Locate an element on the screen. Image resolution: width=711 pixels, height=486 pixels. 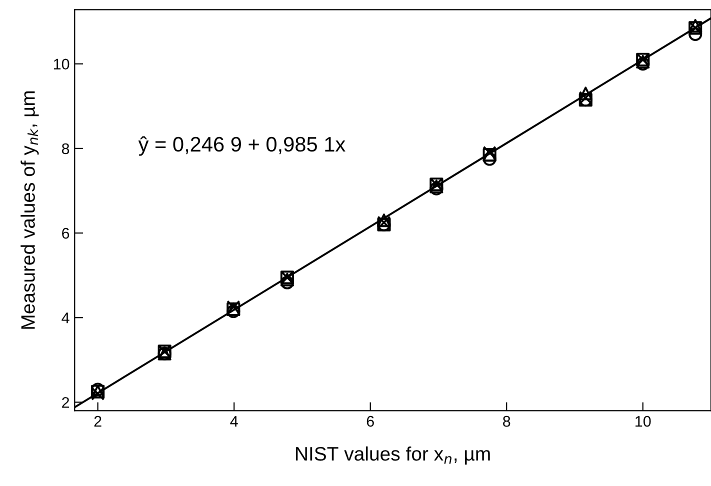
x-tick-label: 2 is located at coordinates (98, 421).